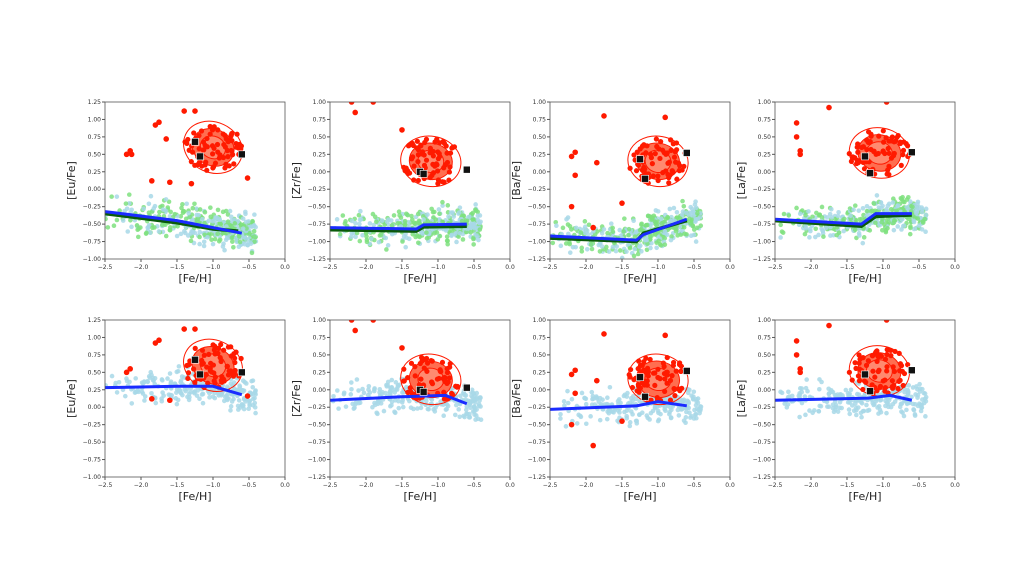 This screenshot has height=576, width=1024. I want to click on x-tick-label: −2.0, so click(141, 267).